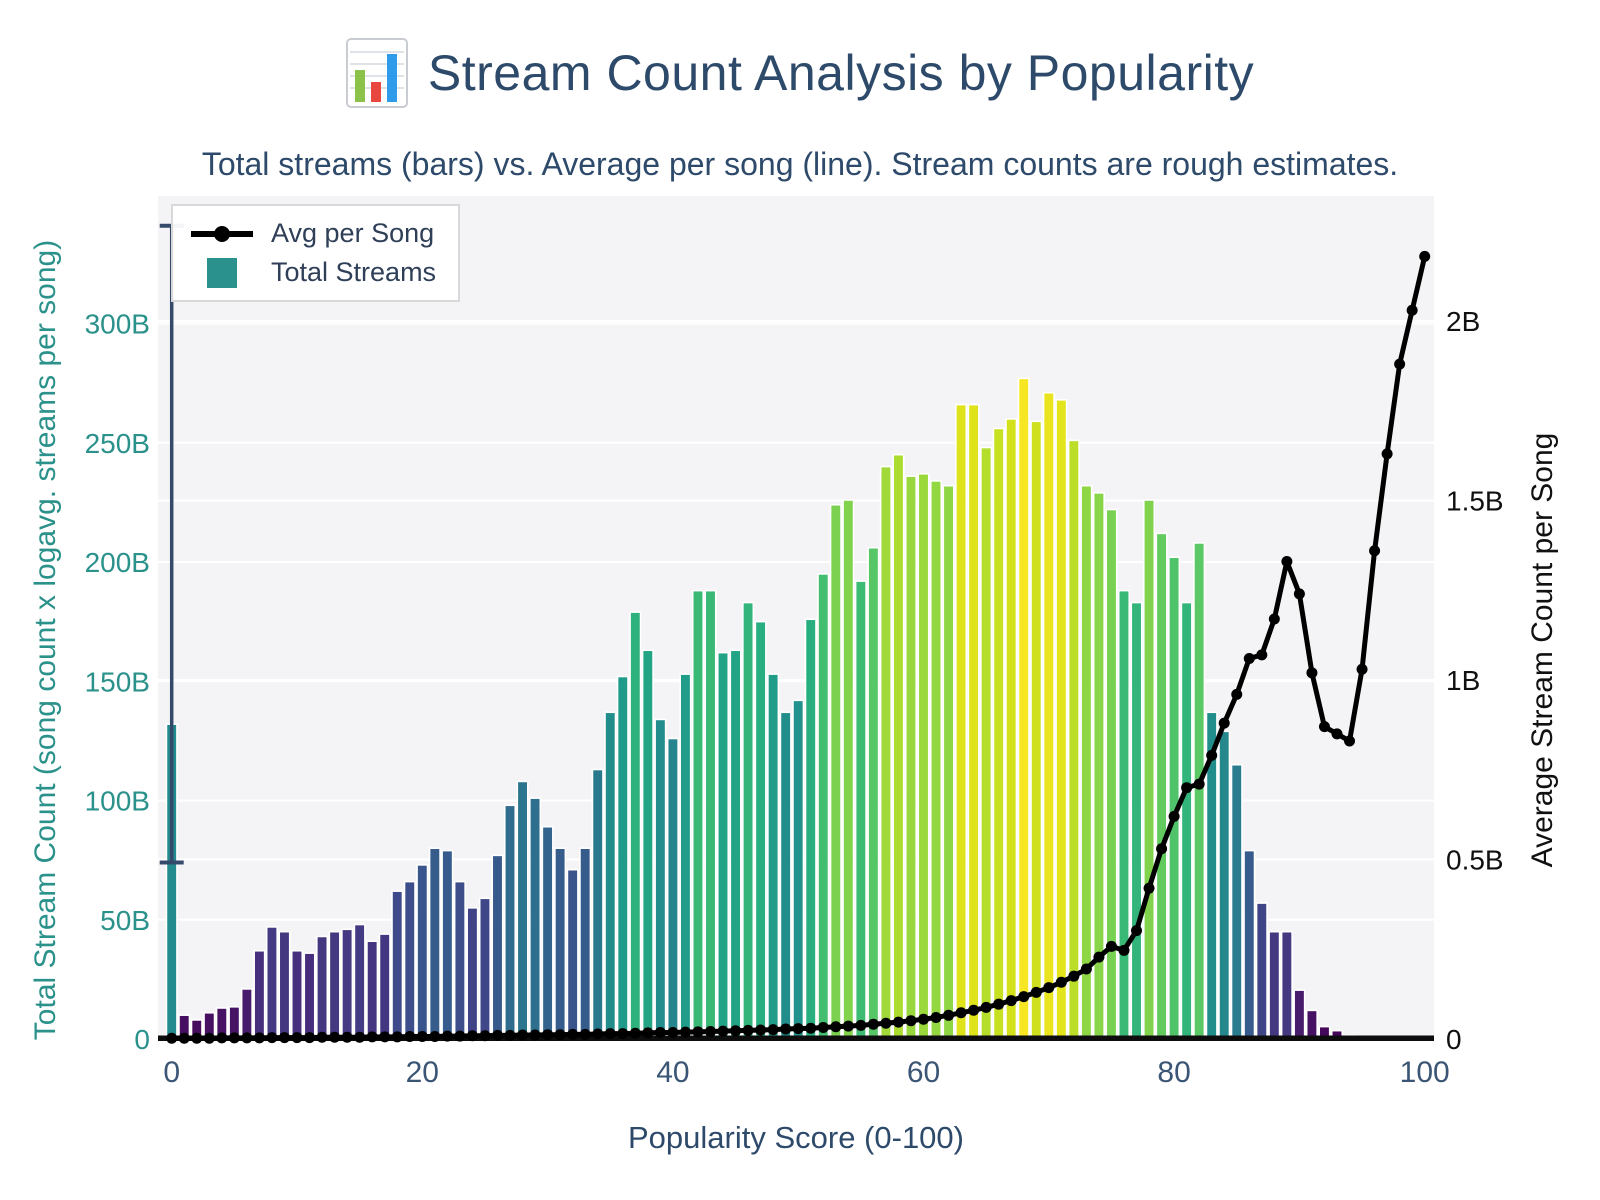 This screenshot has width=1600, height=1200. What do you see at coordinates (1454, 1039) in the screenshot?
I see `right-tick-label: 0` at bounding box center [1454, 1039].